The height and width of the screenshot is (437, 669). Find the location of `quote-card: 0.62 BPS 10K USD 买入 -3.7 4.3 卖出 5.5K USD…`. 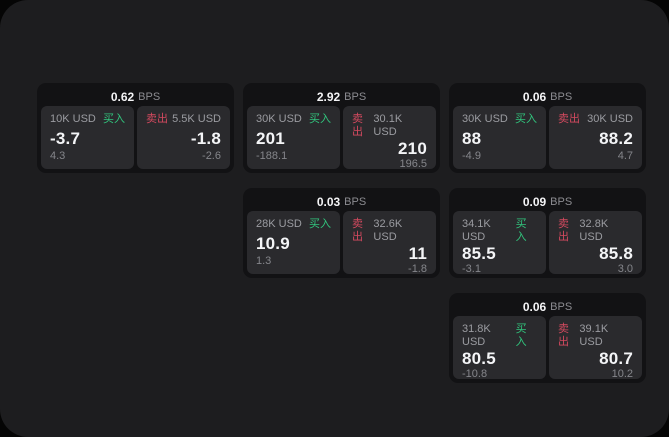

quote-card: 0.62 BPS 10K USD 买入 -3.7 4.3 卖出 5.5K USD… is located at coordinates (135, 128).